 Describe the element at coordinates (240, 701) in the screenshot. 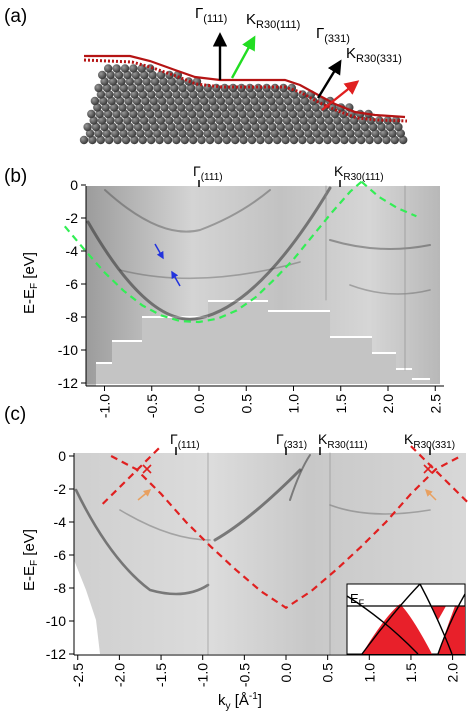

I see `panel-c-xlabel: ky [Å-1]` at that location.